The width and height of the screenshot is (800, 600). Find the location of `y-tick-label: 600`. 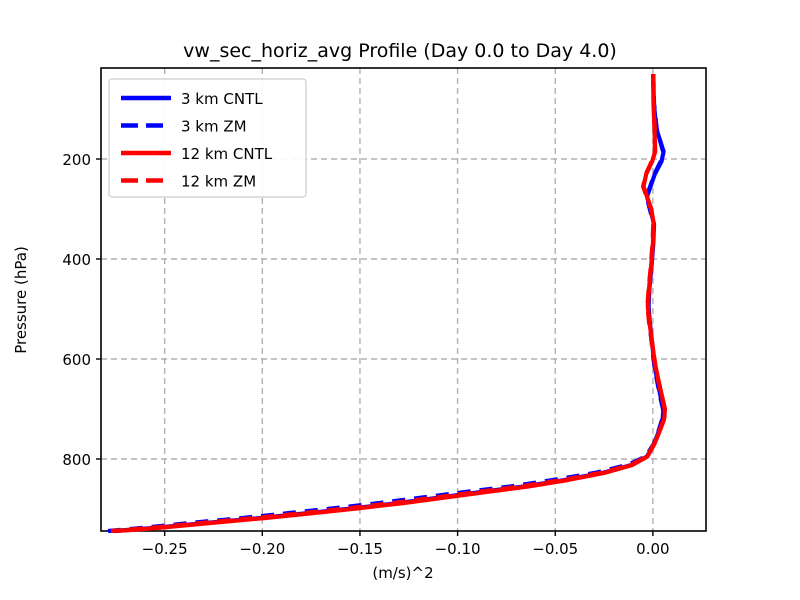

y-tick-label: 600 is located at coordinates (76, 360).